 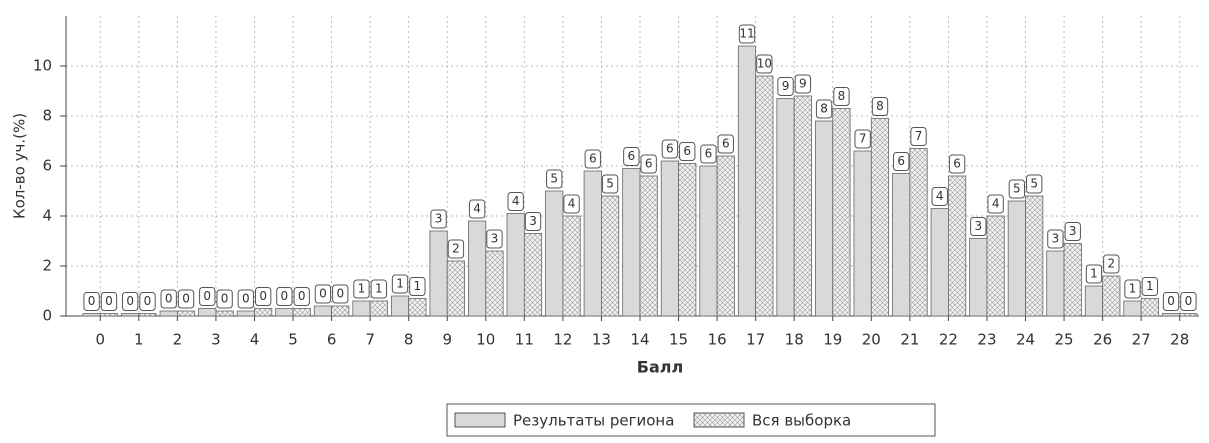 What do you see at coordinates (562, 340) in the screenshot?
I see `x-tick-label: 12` at bounding box center [562, 340].